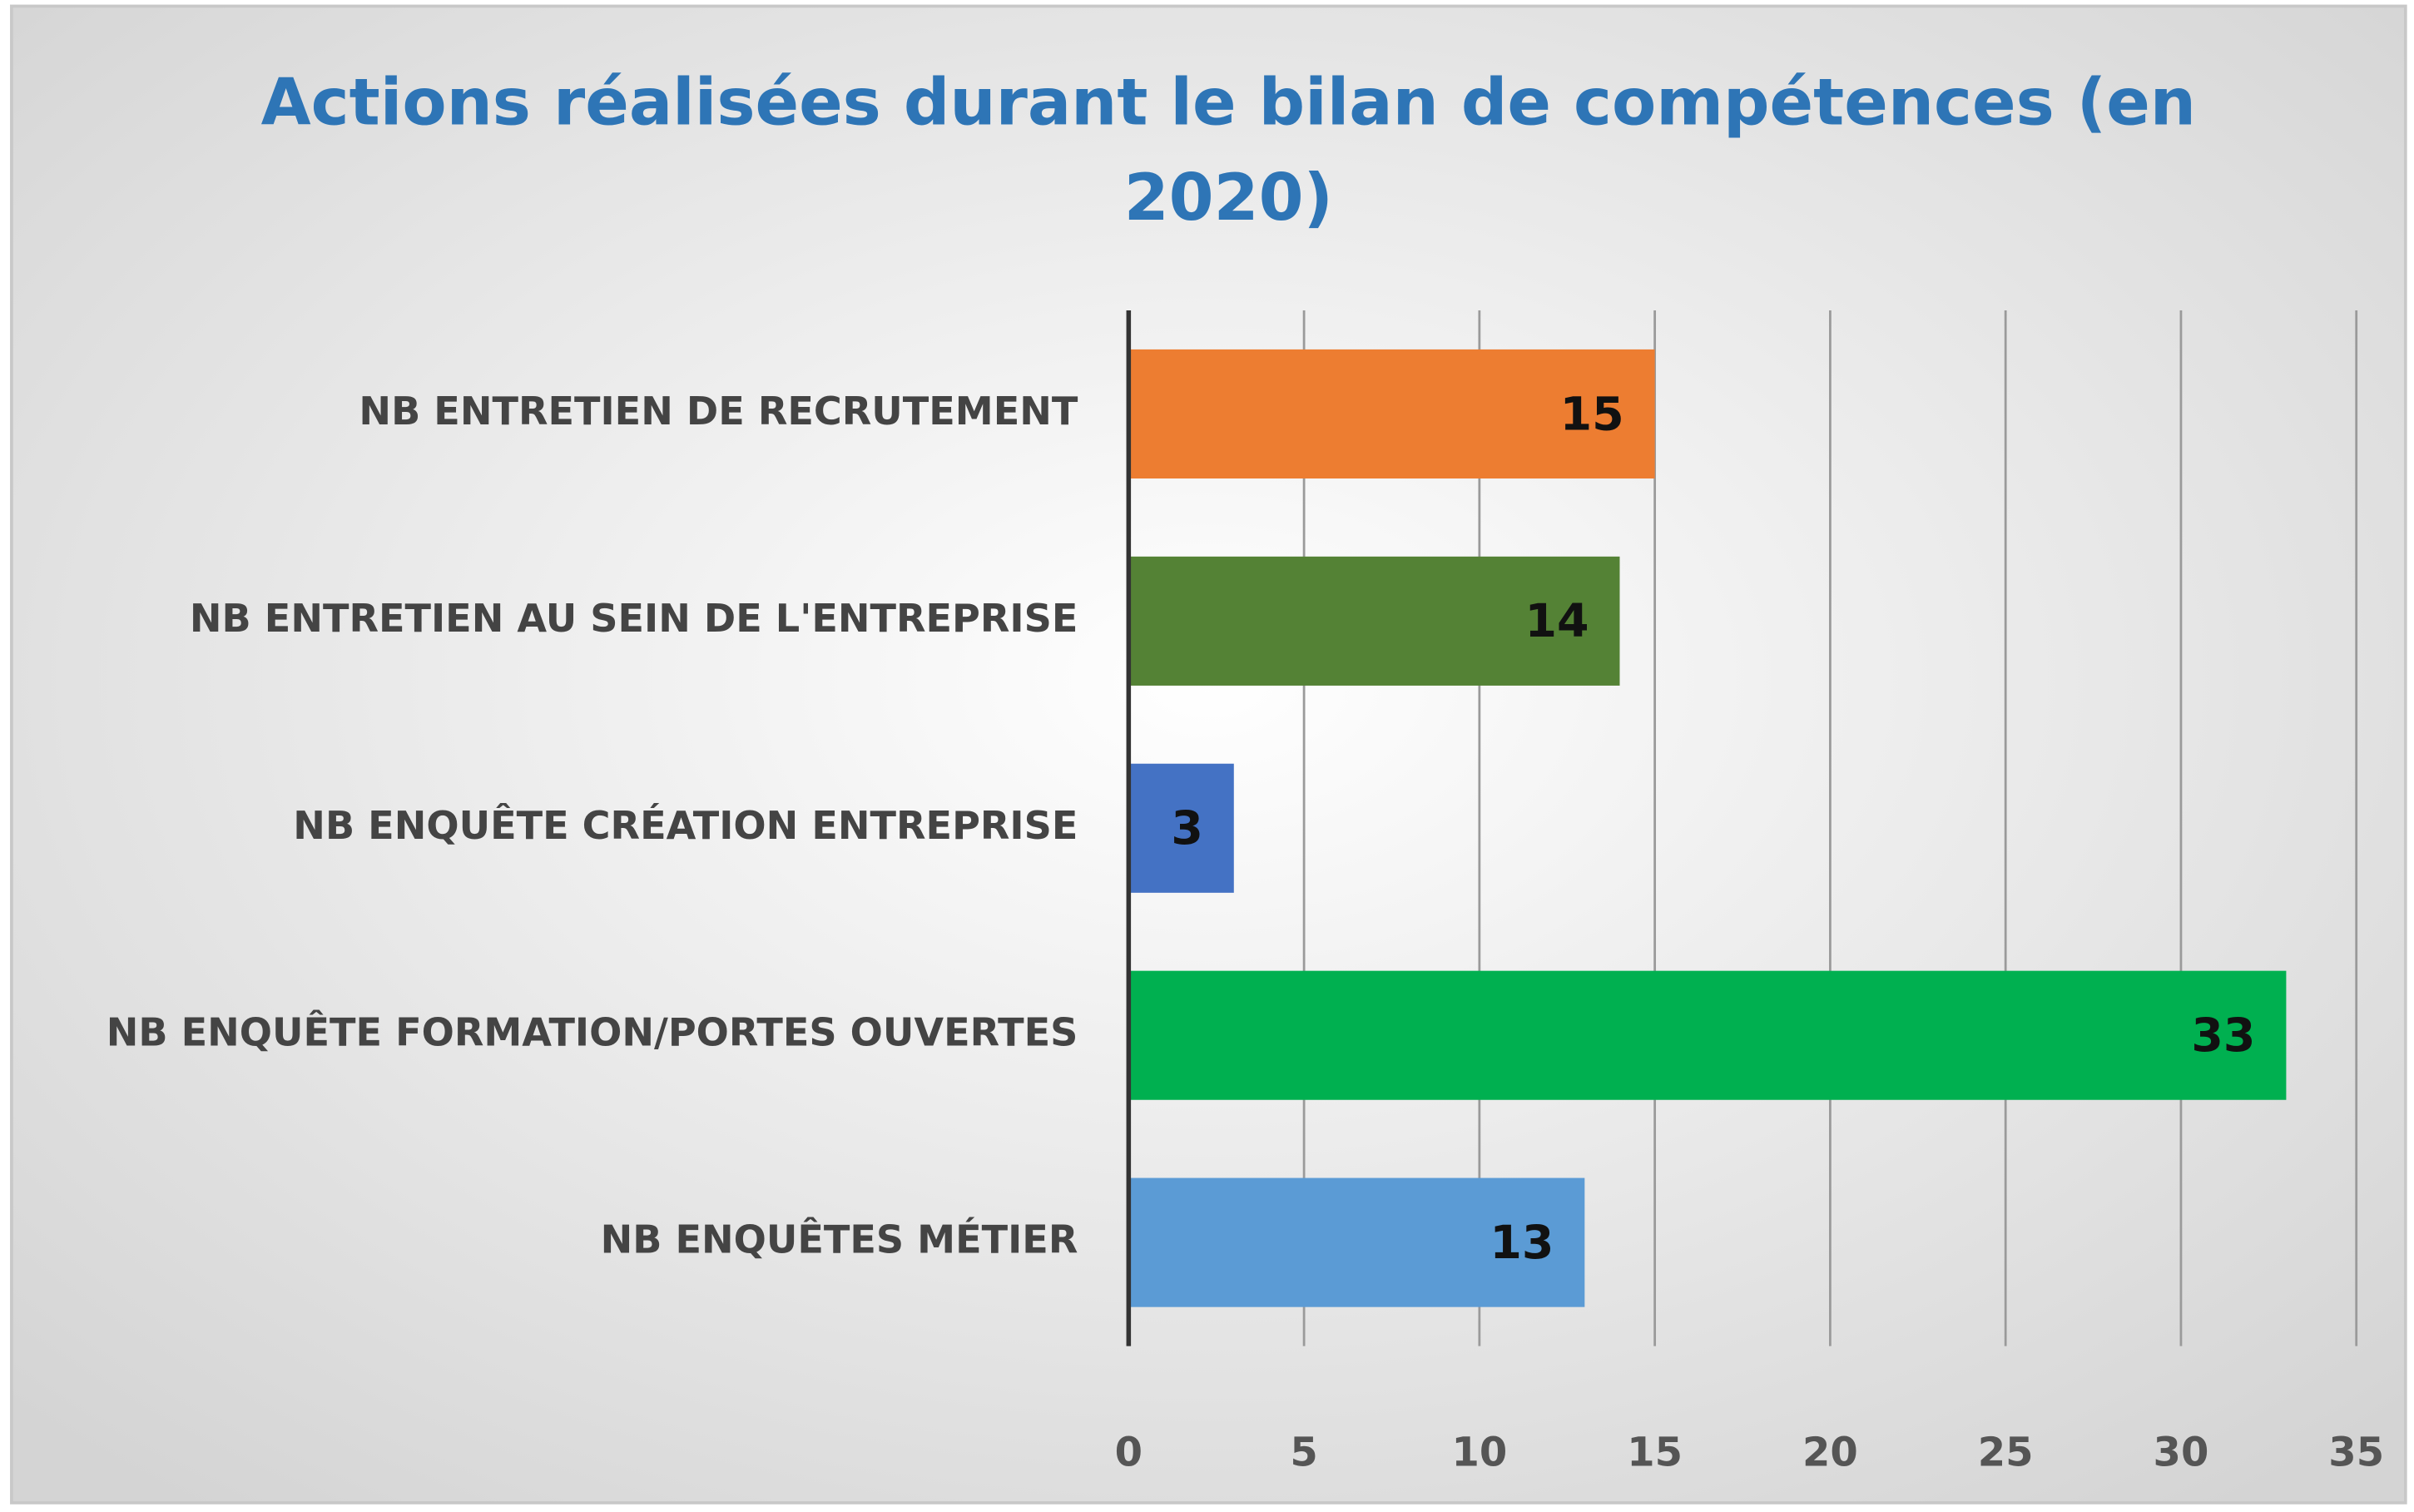 The height and width of the screenshot is (1512, 2414). I want to click on y-tick-label: NB ENTRETIEN DE RECRUTEMENT, so click(718, 411).